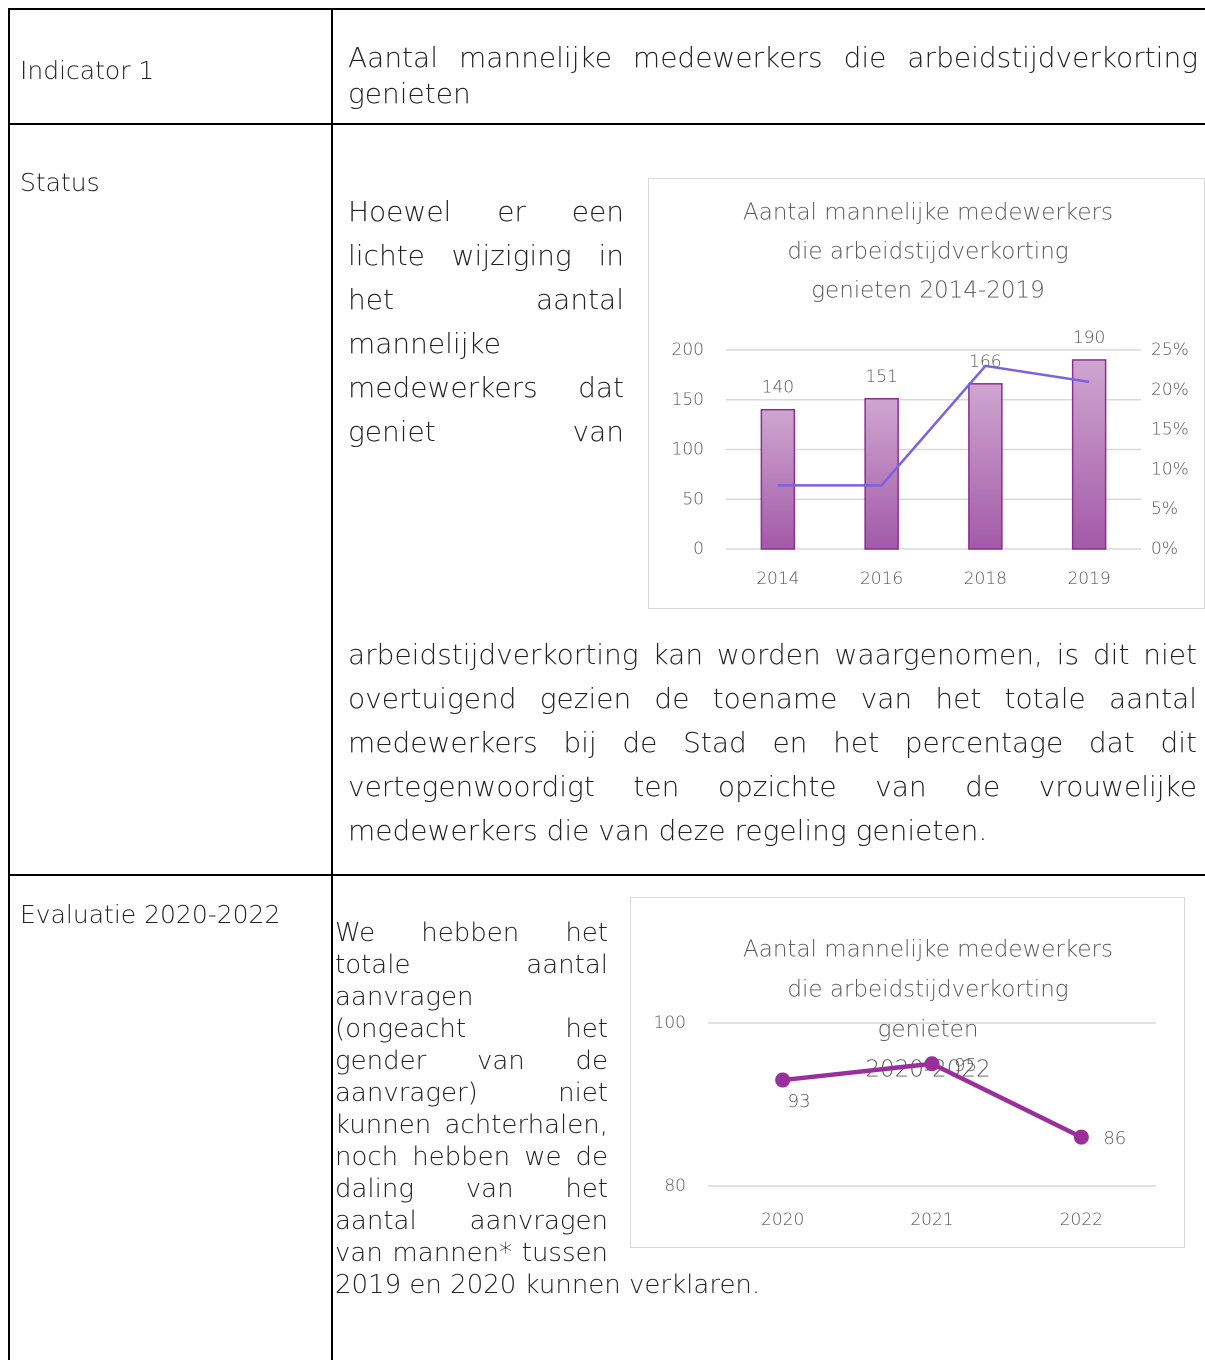  Describe the element at coordinates (782, 1220) in the screenshot. I see `x-tick-label: 2020` at that location.